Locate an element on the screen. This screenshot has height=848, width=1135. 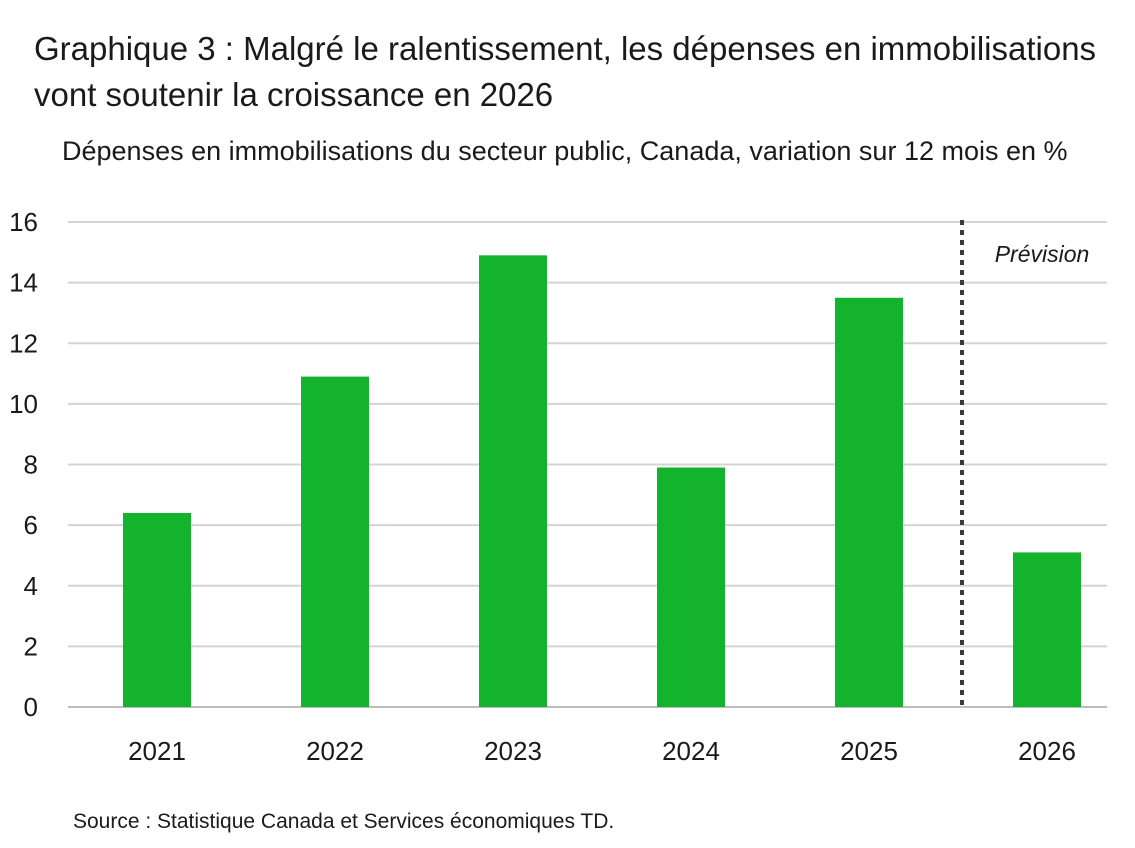
x-tick-label: 2022 is located at coordinates (335, 751).